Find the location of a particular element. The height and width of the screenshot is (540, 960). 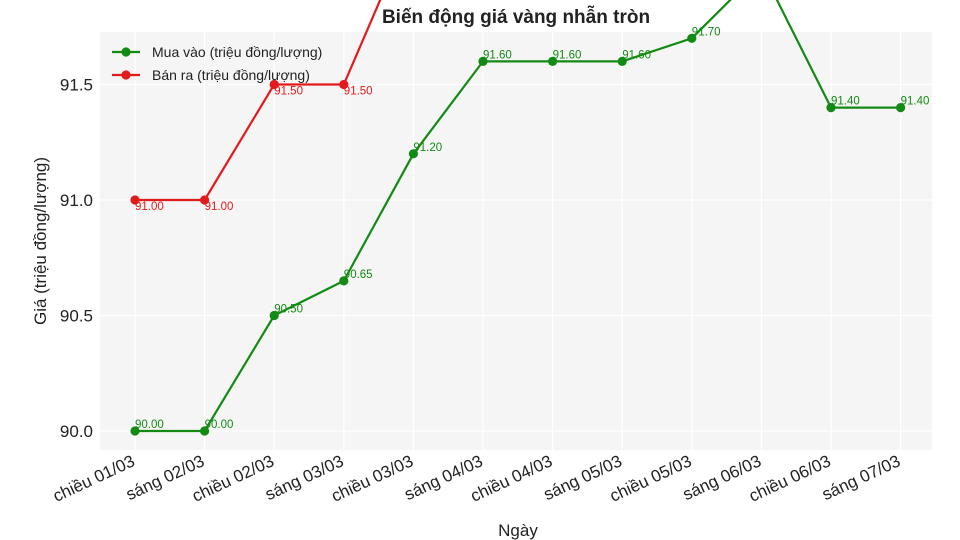

y-axis-label: Giá (triệu đồng/lượng) is located at coordinates (40, 241).